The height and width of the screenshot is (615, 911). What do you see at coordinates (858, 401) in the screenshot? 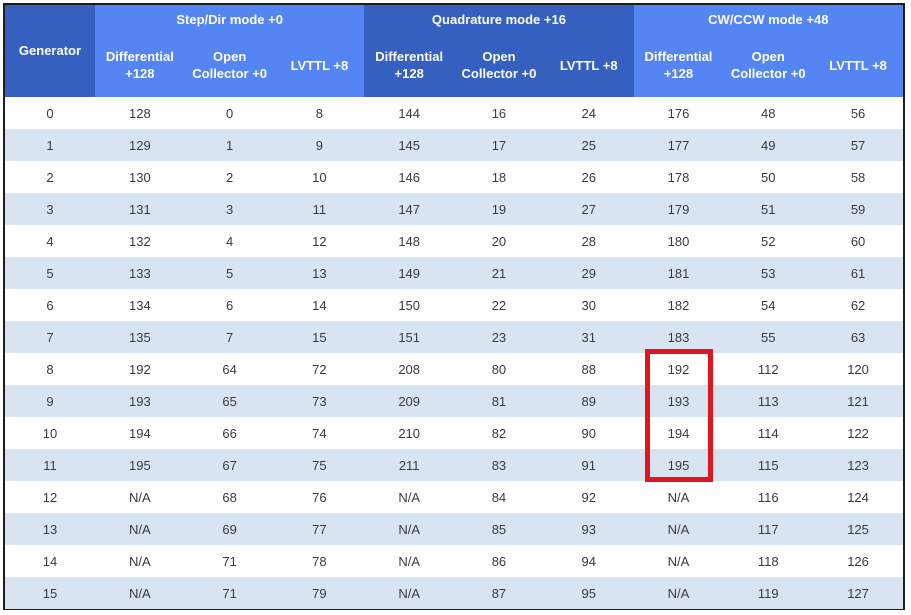
I see `value-cell: 121` at bounding box center [858, 401].